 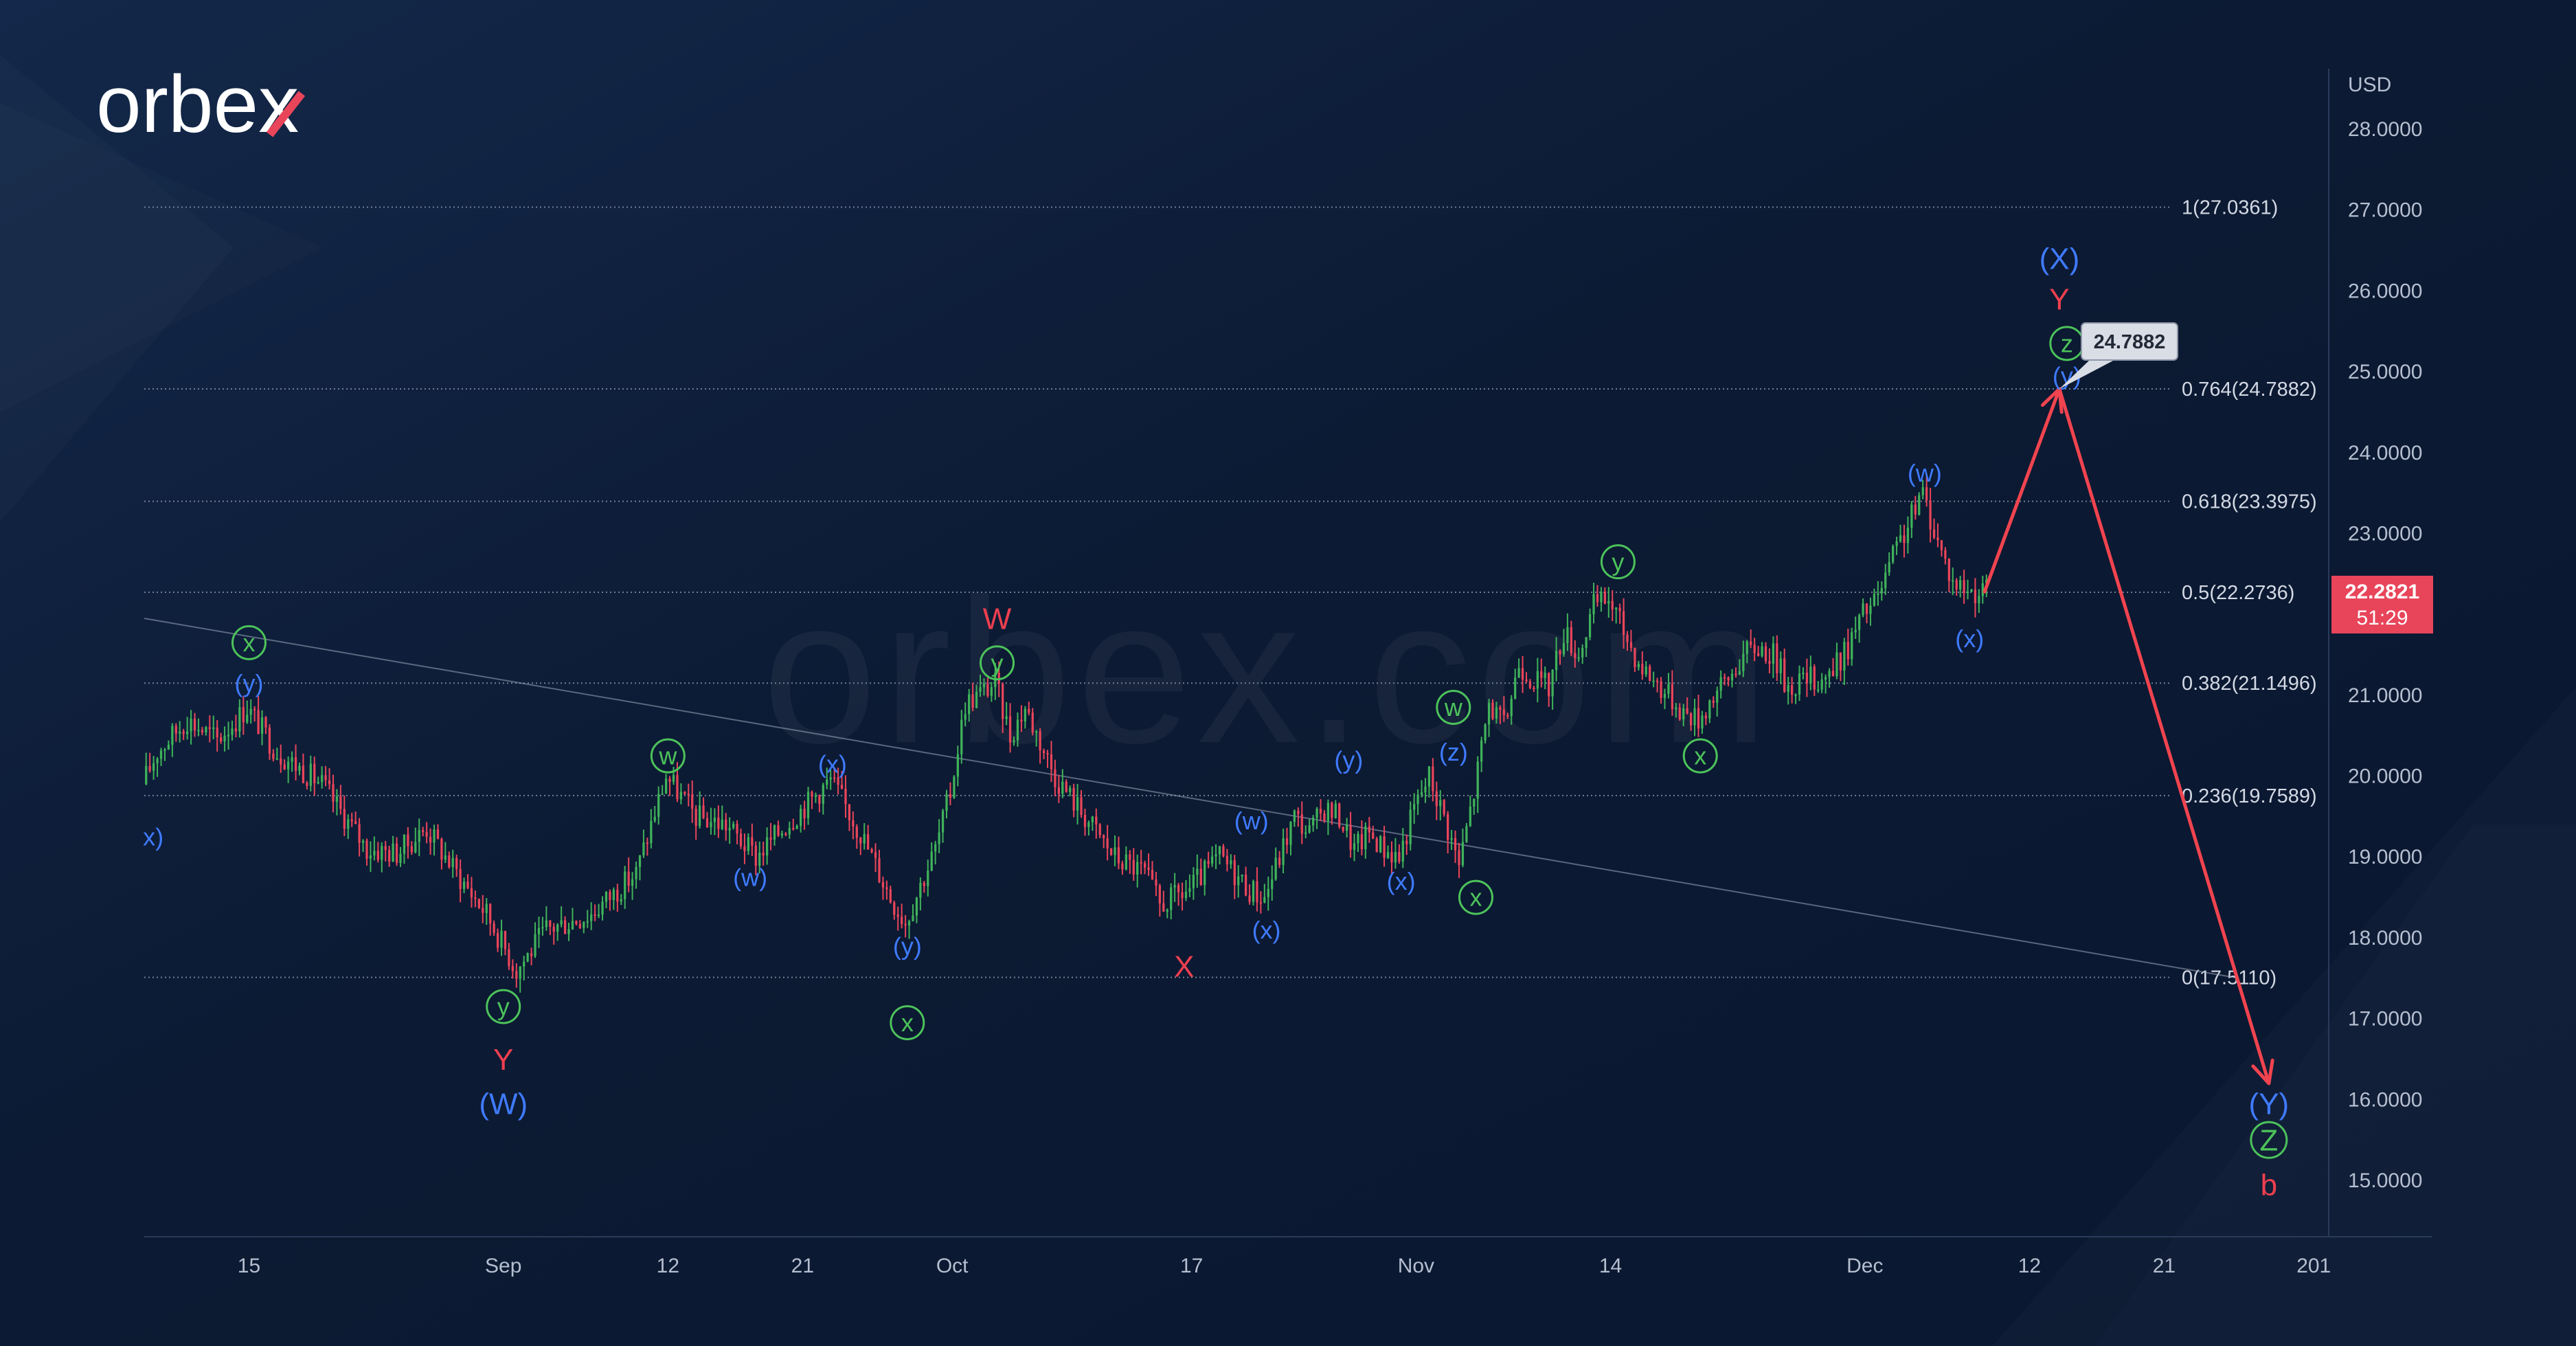 What do you see at coordinates (2249, 796) in the screenshot?
I see `fib-level-label: 0.236(19.7589)` at bounding box center [2249, 796].